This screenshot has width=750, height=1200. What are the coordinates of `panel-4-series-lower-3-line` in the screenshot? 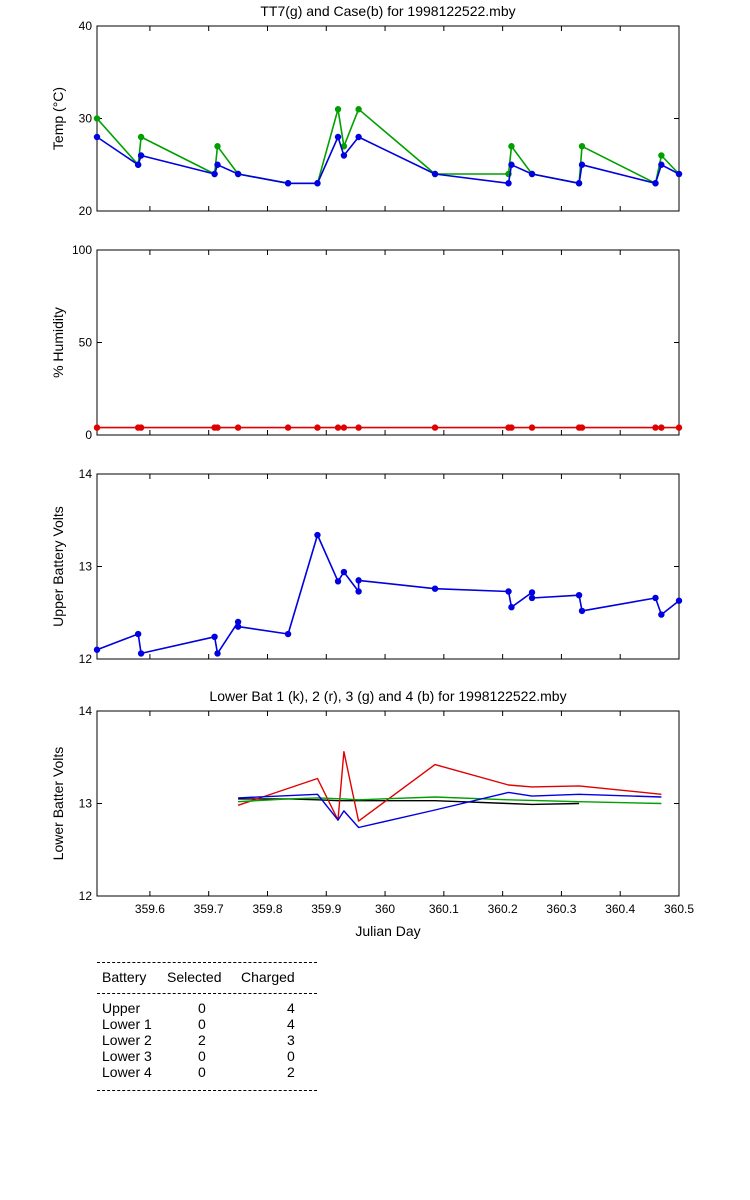 It's located at (450, 800).